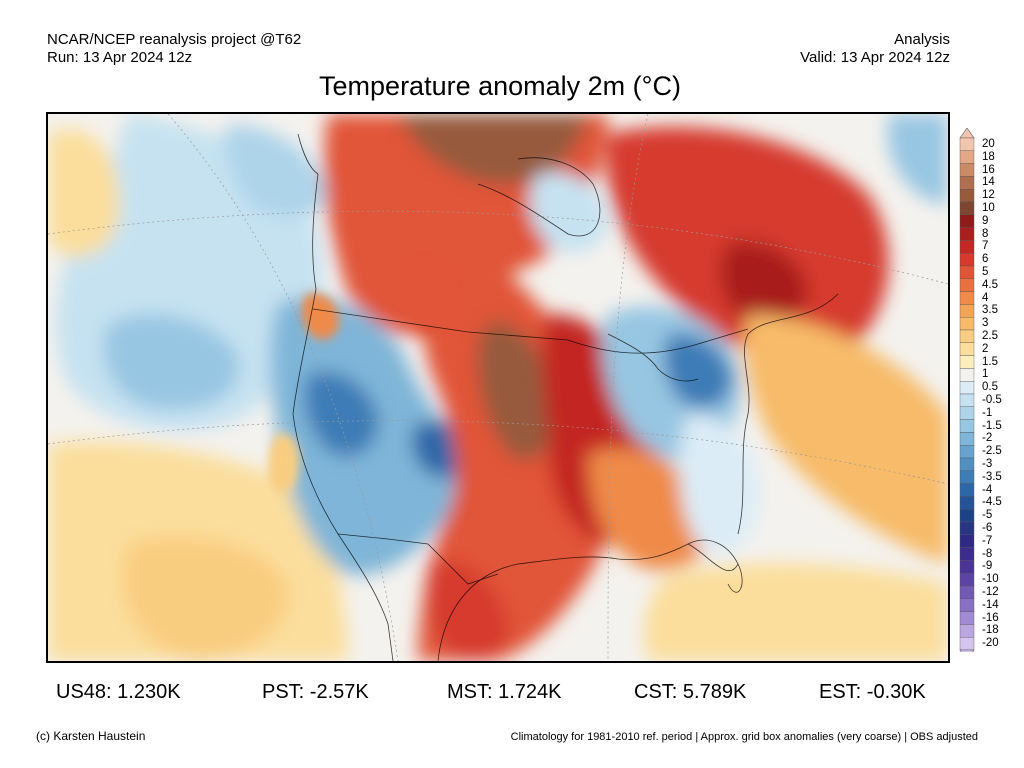 This screenshot has height=768, width=1024. I want to click on colorbar-label: 6, so click(985, 259).